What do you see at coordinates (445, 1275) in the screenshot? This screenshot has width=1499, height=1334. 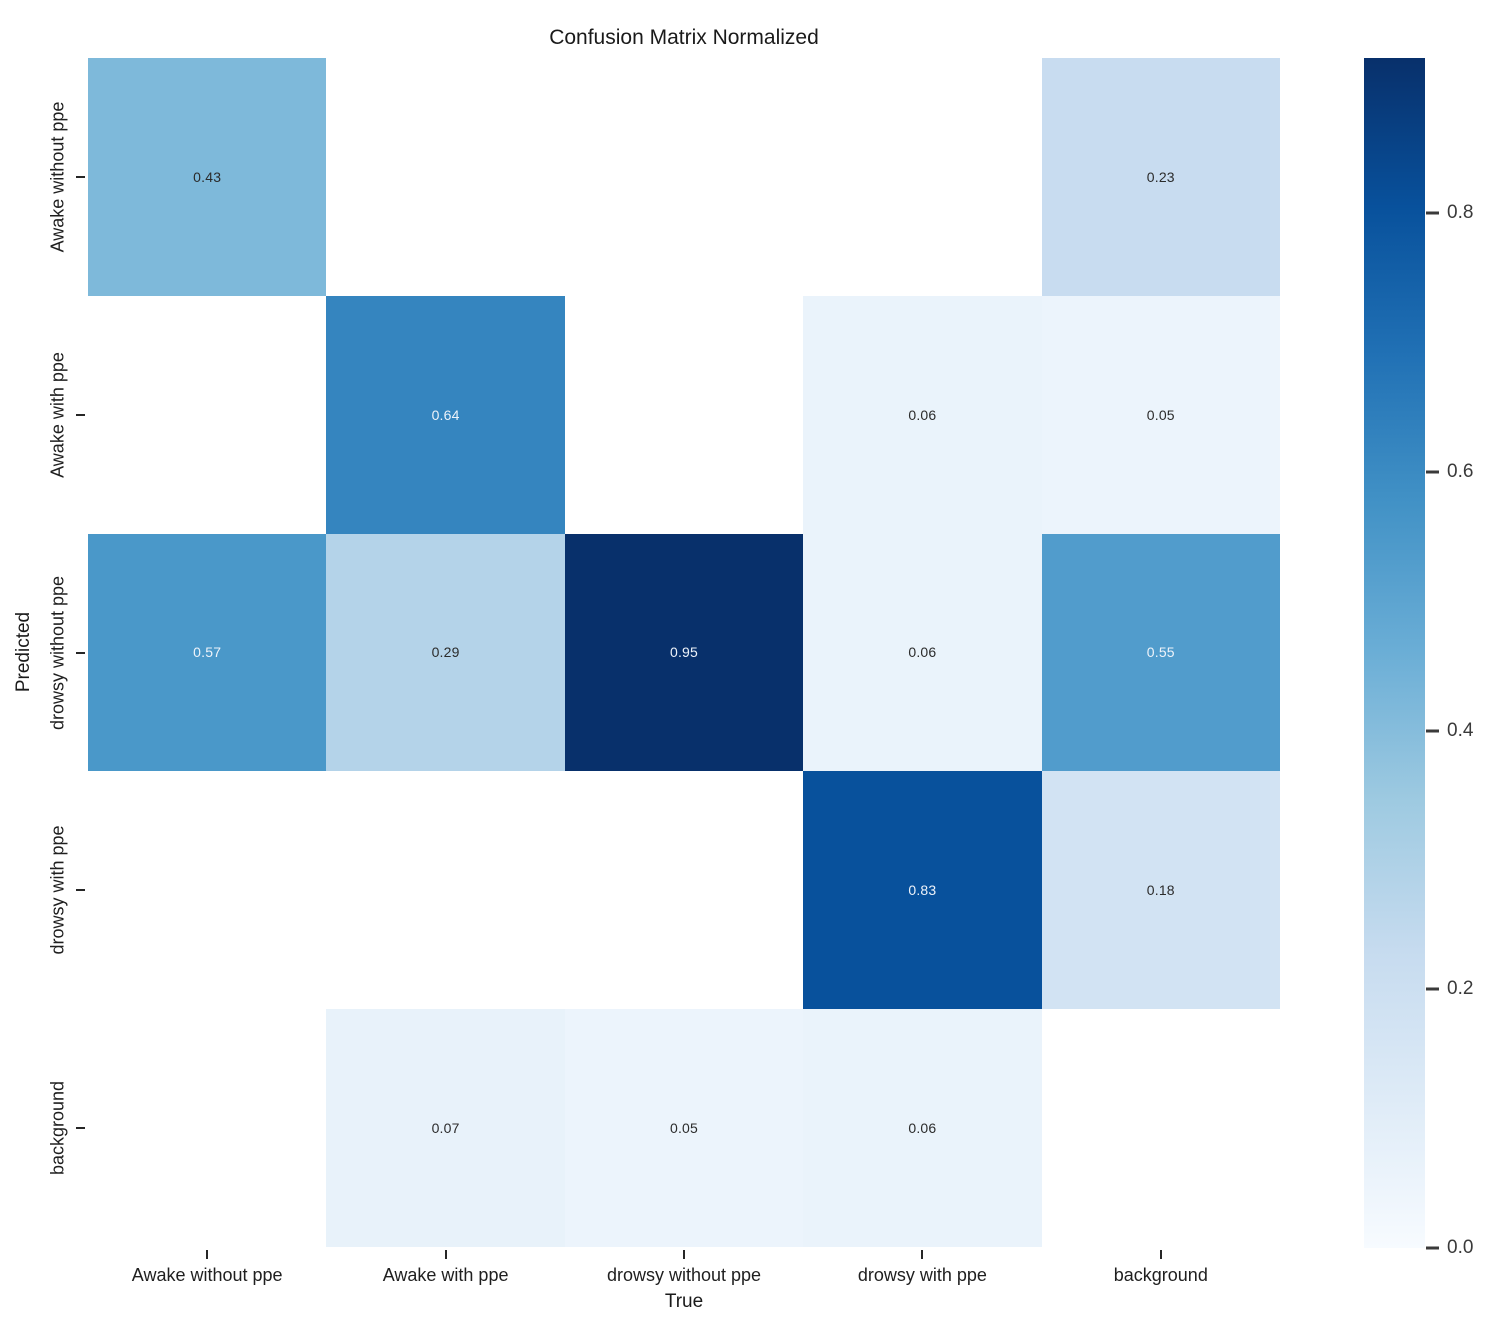 I see `x-tick-label: Awake with ppe` at bounding box center [445, 1275].